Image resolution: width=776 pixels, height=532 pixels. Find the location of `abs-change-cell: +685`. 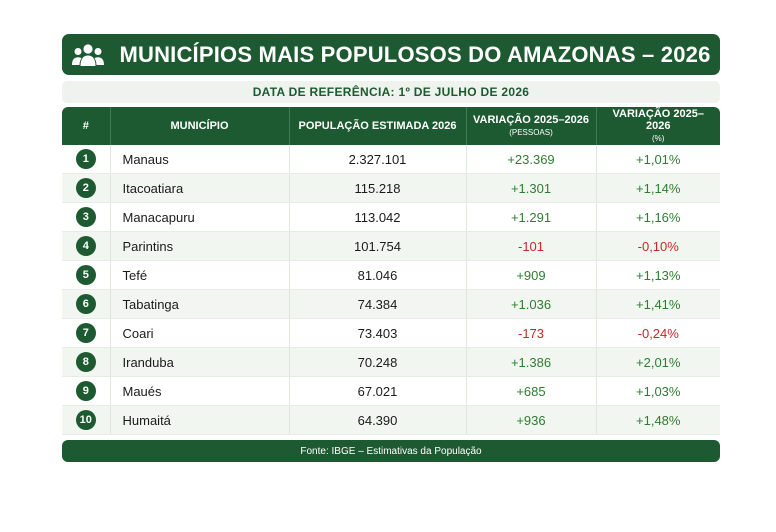

abs-change-cell: +685 is located at coordinates (531, 391).